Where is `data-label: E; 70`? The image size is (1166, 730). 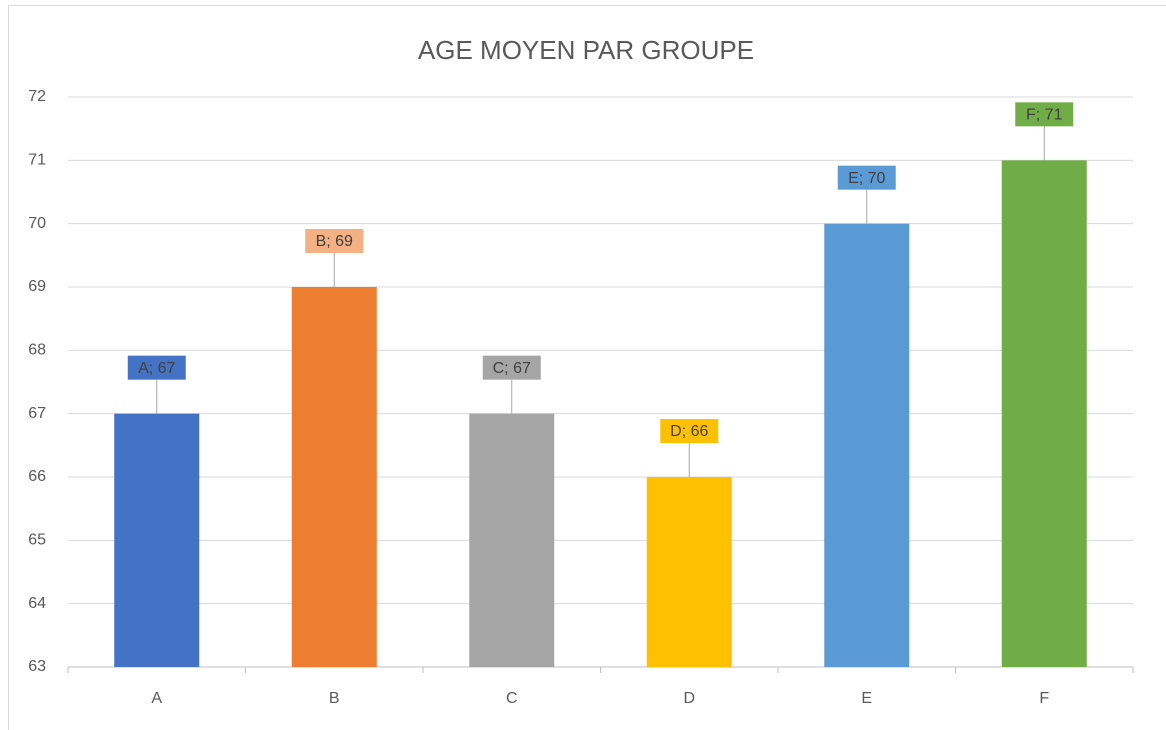 data-label: E; 70 is located at coordinates (866, 178).